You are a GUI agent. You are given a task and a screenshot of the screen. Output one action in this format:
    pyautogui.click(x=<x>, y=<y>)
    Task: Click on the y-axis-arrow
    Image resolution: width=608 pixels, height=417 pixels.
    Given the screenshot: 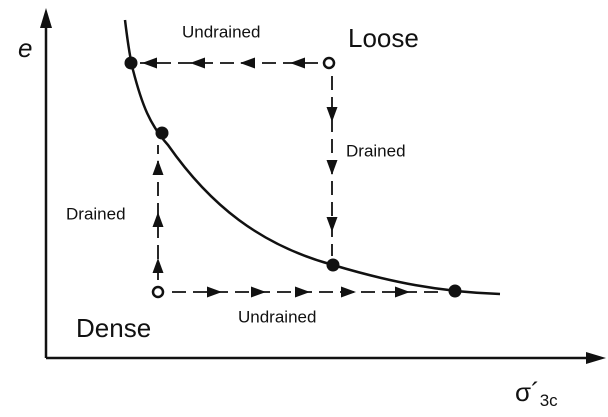 What is the action you would take?
    pyautogui.click(x=46, y=18)
    